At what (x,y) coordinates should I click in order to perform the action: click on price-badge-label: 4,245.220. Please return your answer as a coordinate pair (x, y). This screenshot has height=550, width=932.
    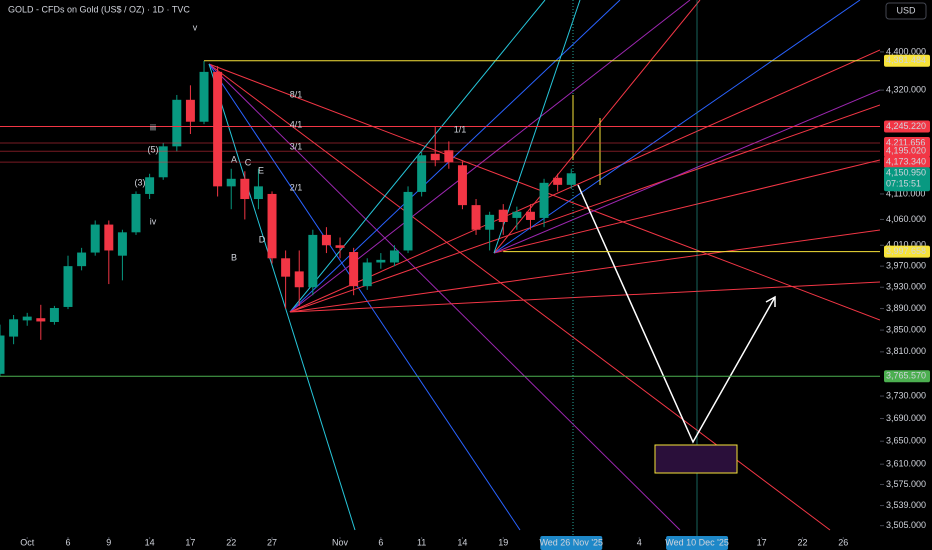
    Looking at the image, I should click on (906, 126).